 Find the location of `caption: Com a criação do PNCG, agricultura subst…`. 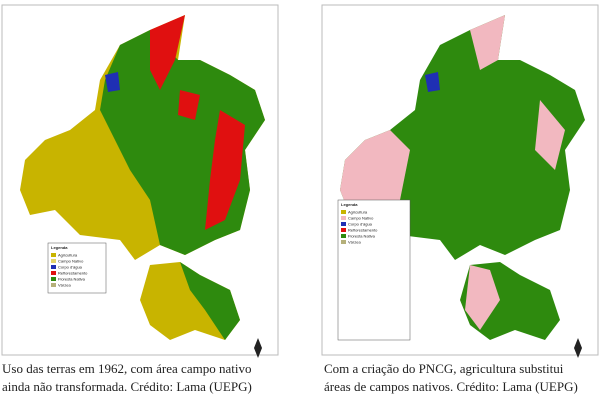

caption: Com a criação do PNCG, agricultura subst… is located at coordinates (444, 368).